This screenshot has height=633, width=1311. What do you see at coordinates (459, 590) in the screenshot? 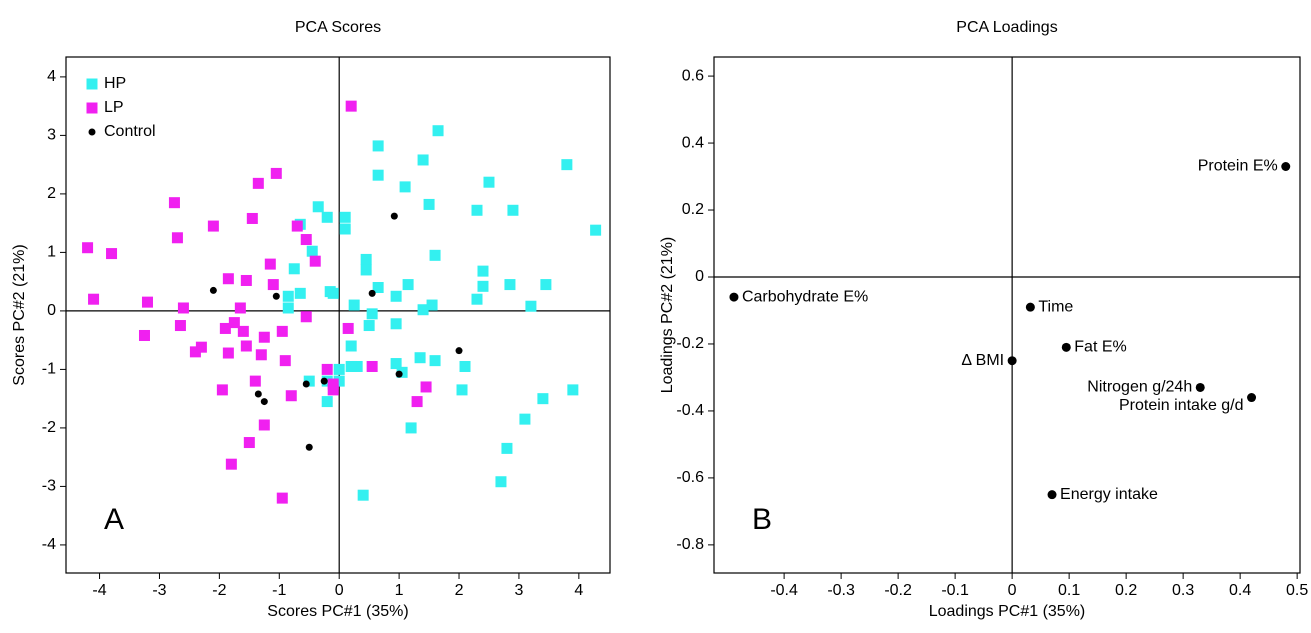
I see `x-tick-label: 2` at bounding box center [459, 590].